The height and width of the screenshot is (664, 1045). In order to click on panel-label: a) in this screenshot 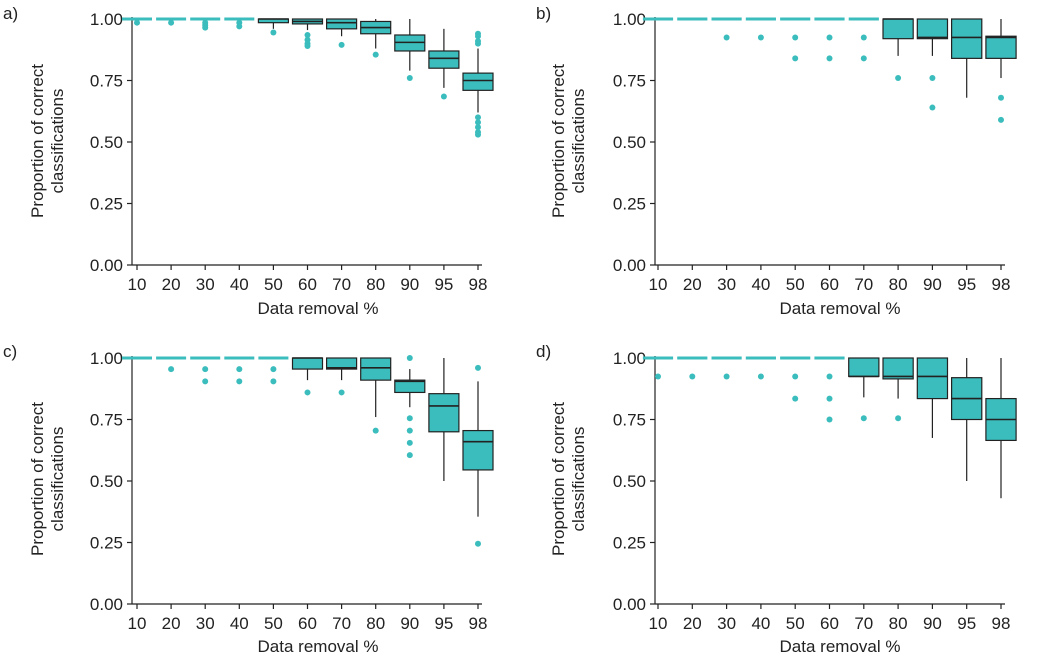, I will do `click(11, 13)`.